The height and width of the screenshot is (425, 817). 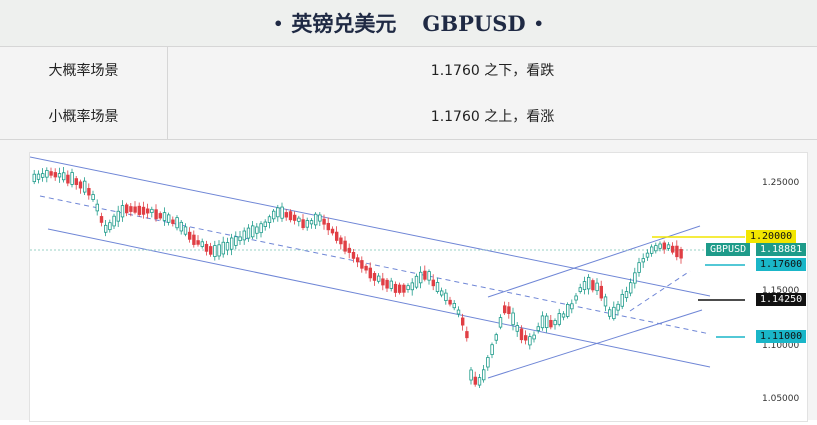 I want to click on scenario-value: 1.1760 之下，看跌, so click(x=492, y=71).